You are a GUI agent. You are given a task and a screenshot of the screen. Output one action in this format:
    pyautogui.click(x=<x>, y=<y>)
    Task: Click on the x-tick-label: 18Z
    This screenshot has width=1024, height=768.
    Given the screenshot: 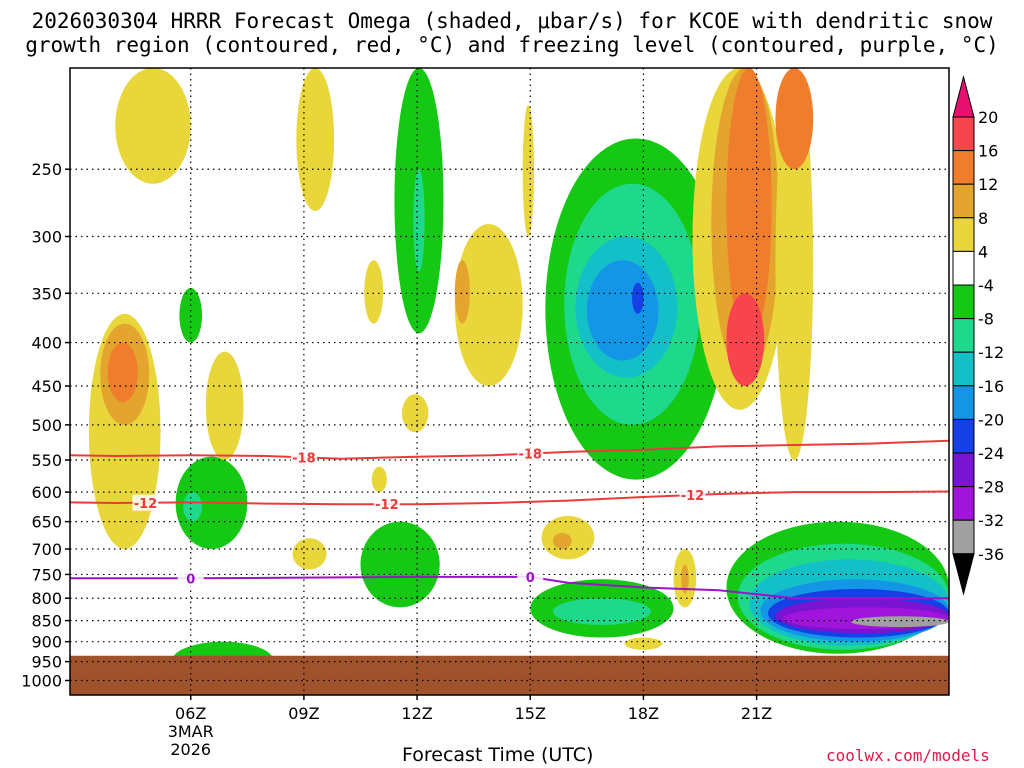 What is the action you would take?
    pyautogui.click(x=643, y=713)
    